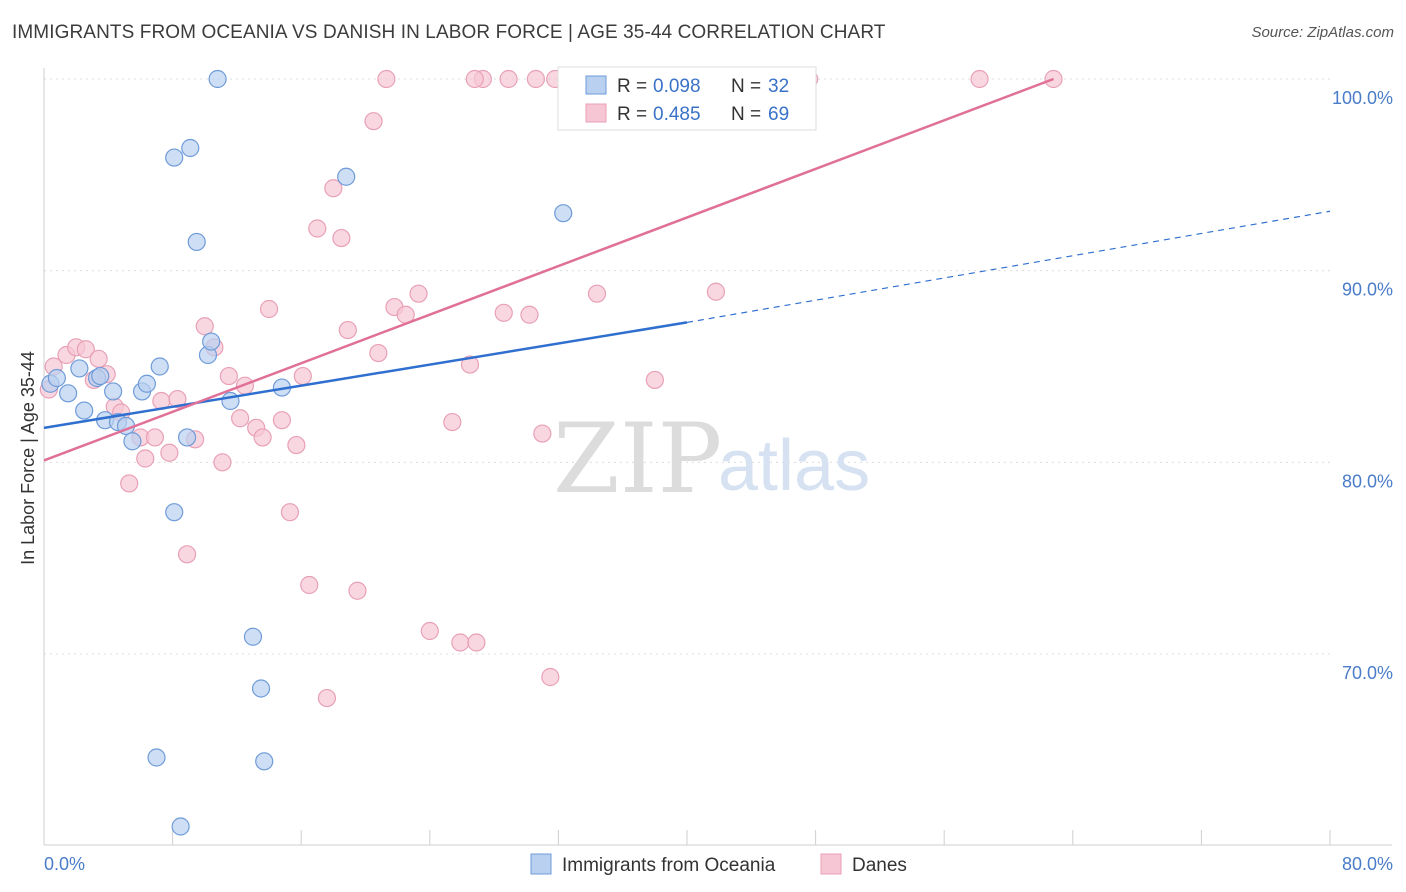  Describe the element at coordinates (677, 86) in the screenshot. I see `legend-r-value-oceania: 0.098` at that location.